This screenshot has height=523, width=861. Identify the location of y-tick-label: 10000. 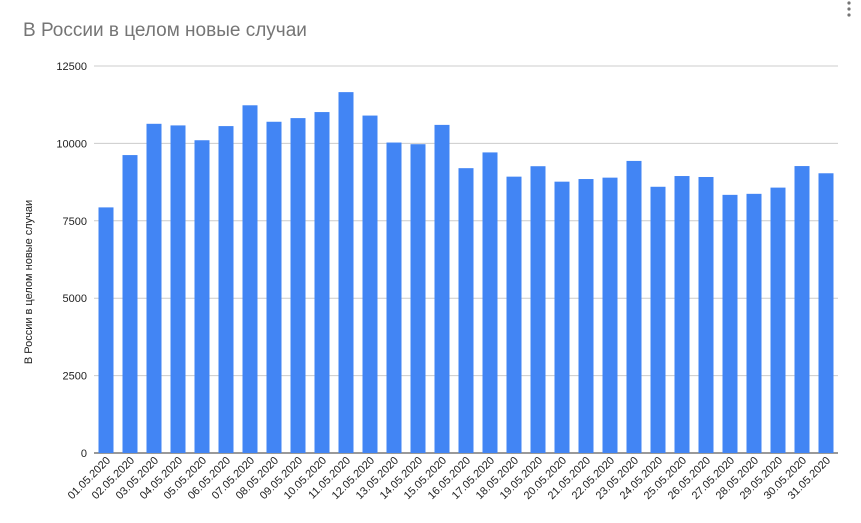
(71, 144).